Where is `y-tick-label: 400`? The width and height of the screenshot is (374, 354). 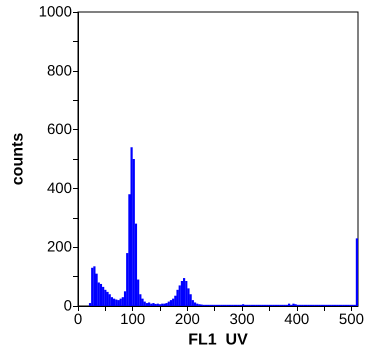
y-tick-label: 400 is located at coordinates (59, 188).